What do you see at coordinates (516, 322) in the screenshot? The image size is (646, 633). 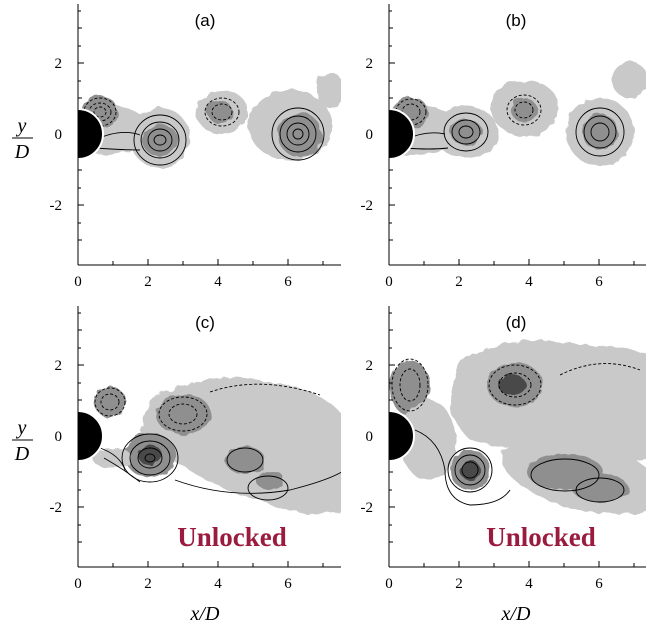 I see `panel-label: (d)` at bounding box center [516, 322].